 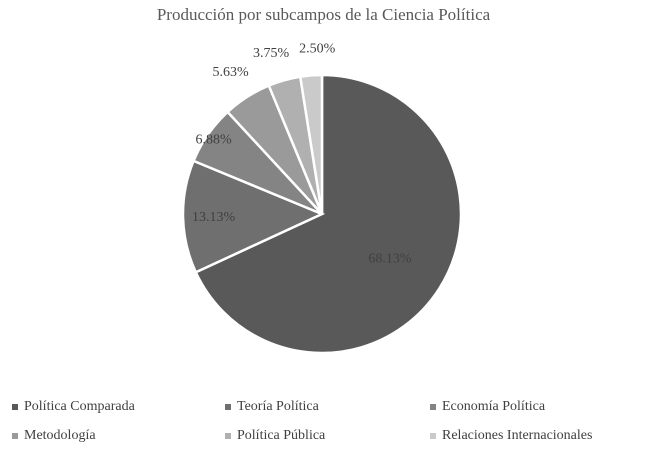 I want to click on legend-item: Política Comparada, so click(x=73, y=407).